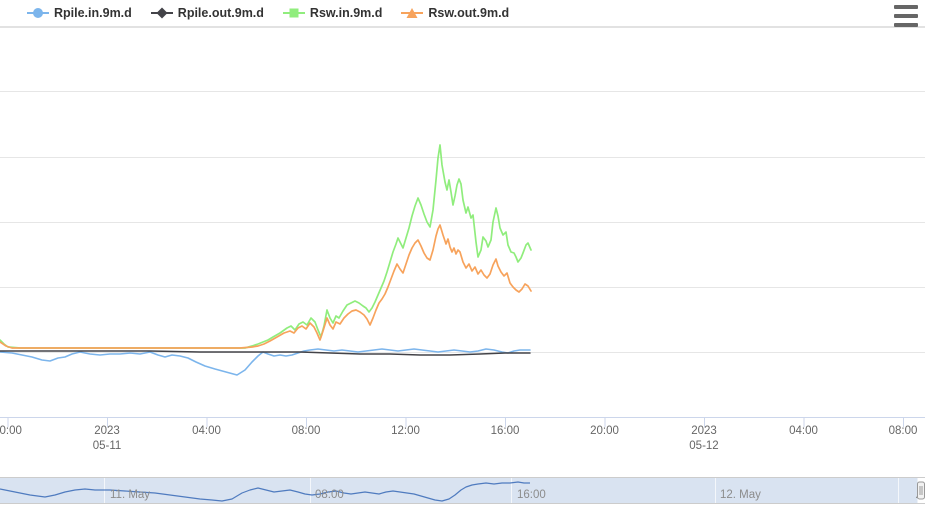 The image size is (925, 509). Describe the element at coordinates (346, 13) in the screenshot. I see `legend-label: Rsw.in.9m.d` at that location.